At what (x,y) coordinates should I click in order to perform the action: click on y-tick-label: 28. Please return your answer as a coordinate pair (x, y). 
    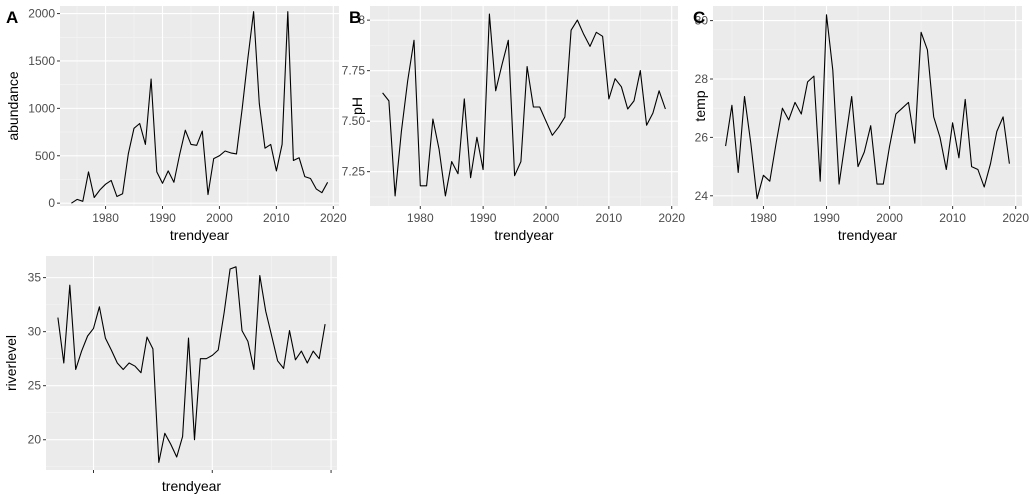
    Looking at the image, I should click on (702, 79).